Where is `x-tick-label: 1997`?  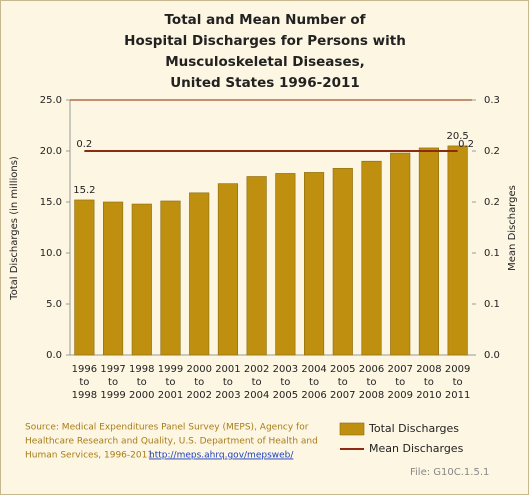
x-tick-label: 1997 is located at coordinates (112, 369).